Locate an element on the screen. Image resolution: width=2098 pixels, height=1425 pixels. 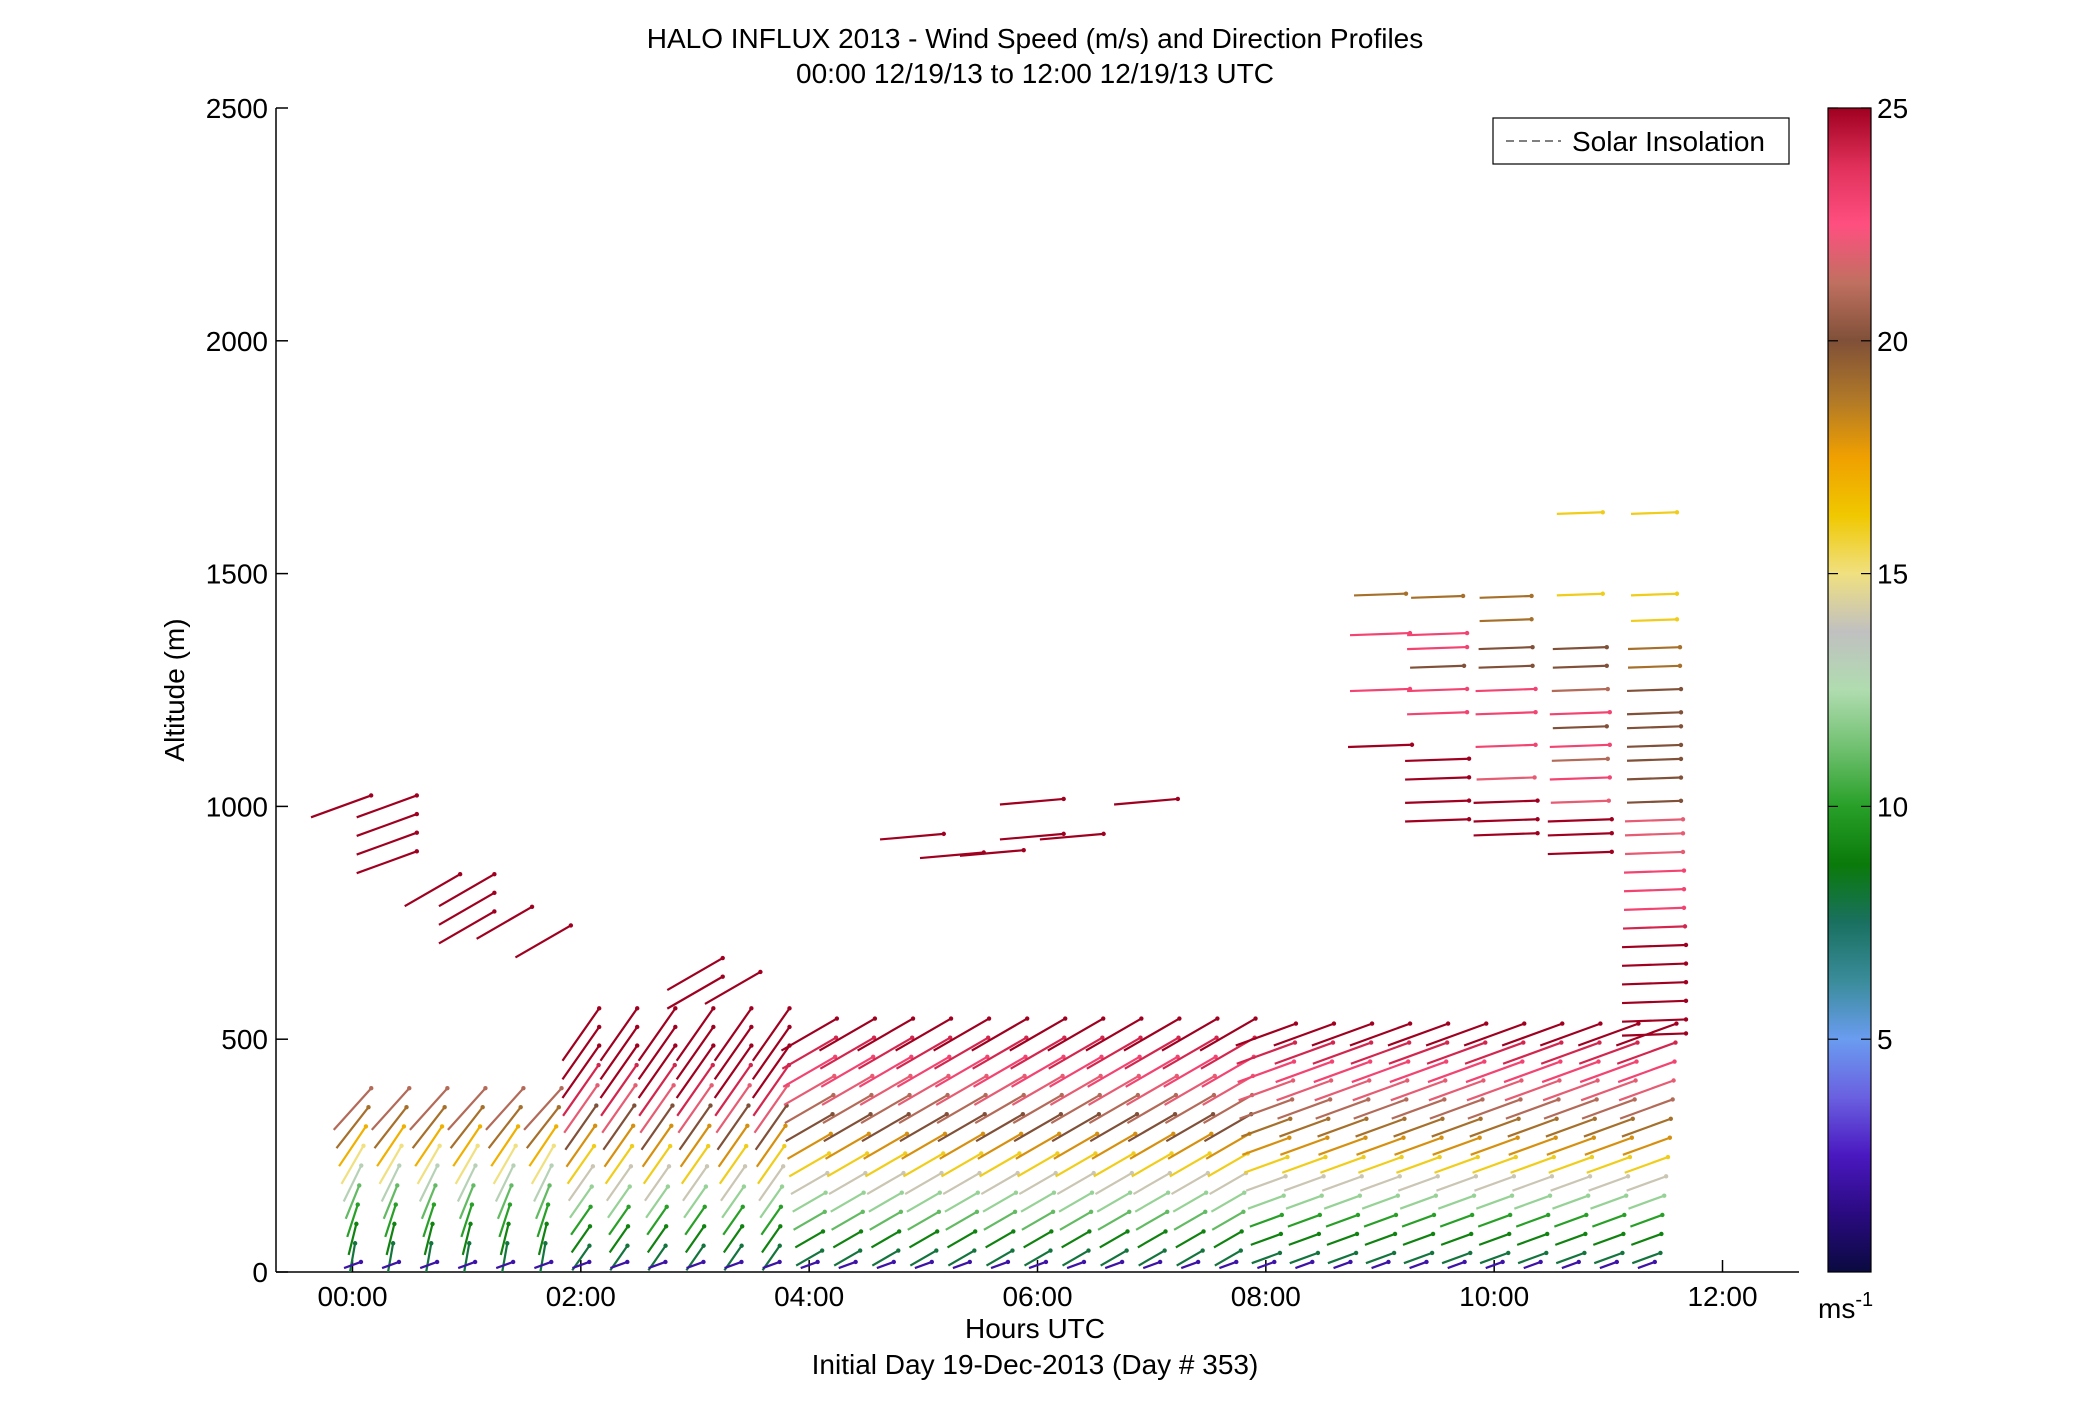
x-tick-label: 06:00 is located at coordinates (1037, 1296).